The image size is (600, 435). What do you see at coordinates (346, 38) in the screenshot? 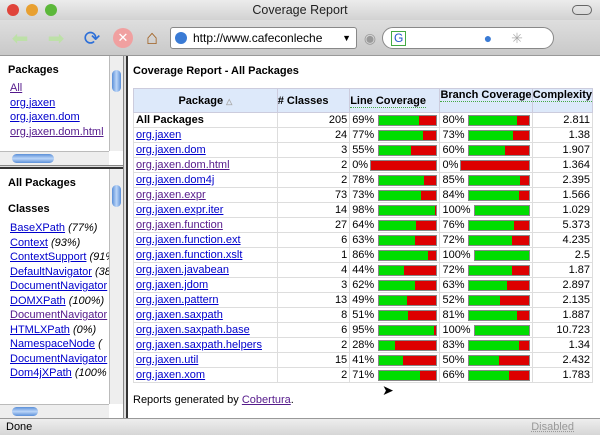
I see `url-dropdown-icon: ▼` at bounding box center [346, 38].